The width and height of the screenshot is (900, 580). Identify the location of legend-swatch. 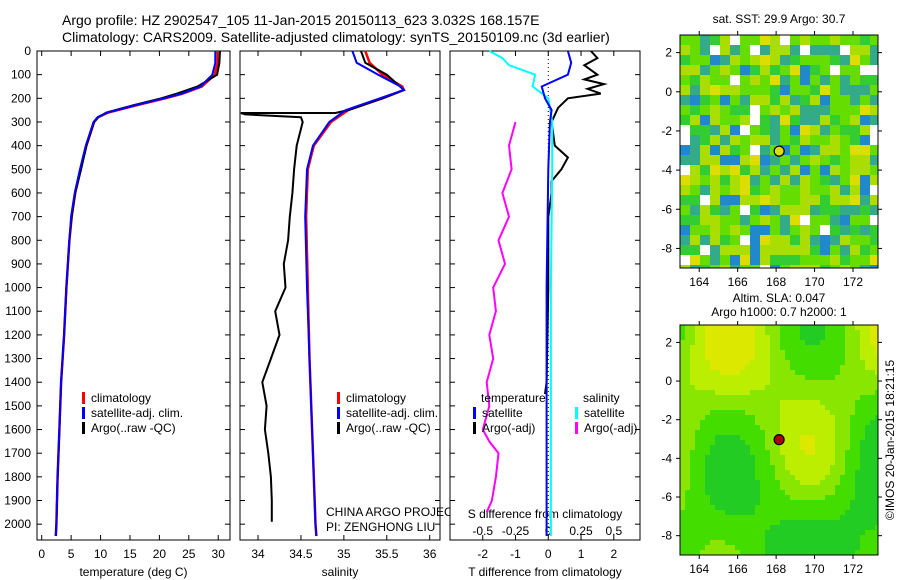
(338, 413).